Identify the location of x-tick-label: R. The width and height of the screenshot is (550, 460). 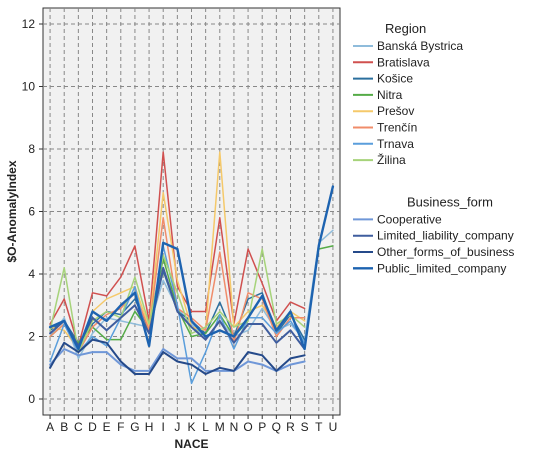
(290, 427).